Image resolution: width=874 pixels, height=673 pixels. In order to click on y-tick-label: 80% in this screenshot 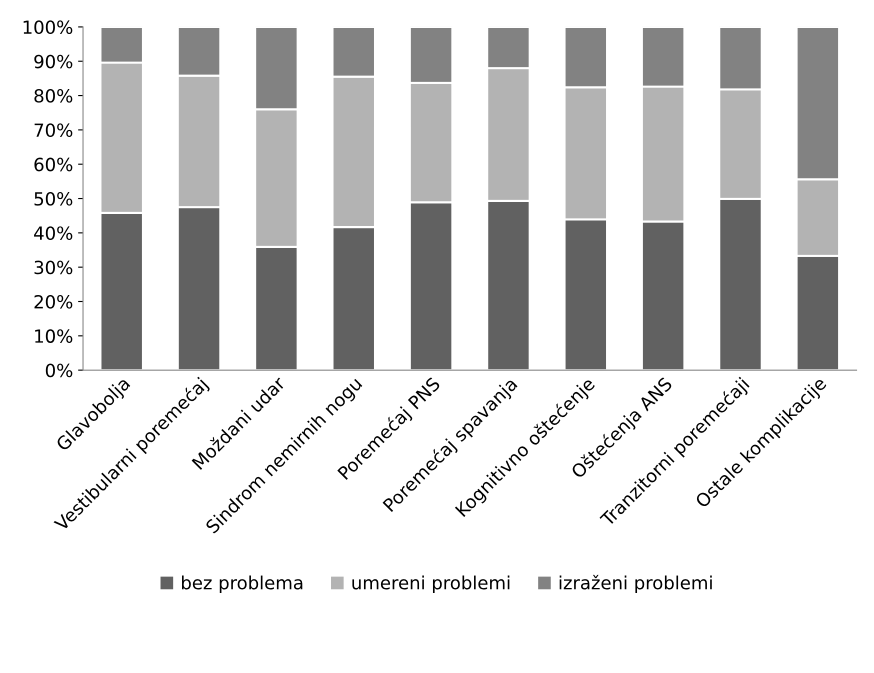, I will do `click(53, 96)`.